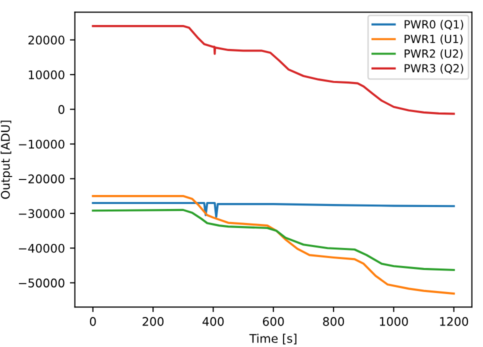  Describe the element at coordinates (93, 321) in the screenshot. I see `x-tick-label: 0` at that location.